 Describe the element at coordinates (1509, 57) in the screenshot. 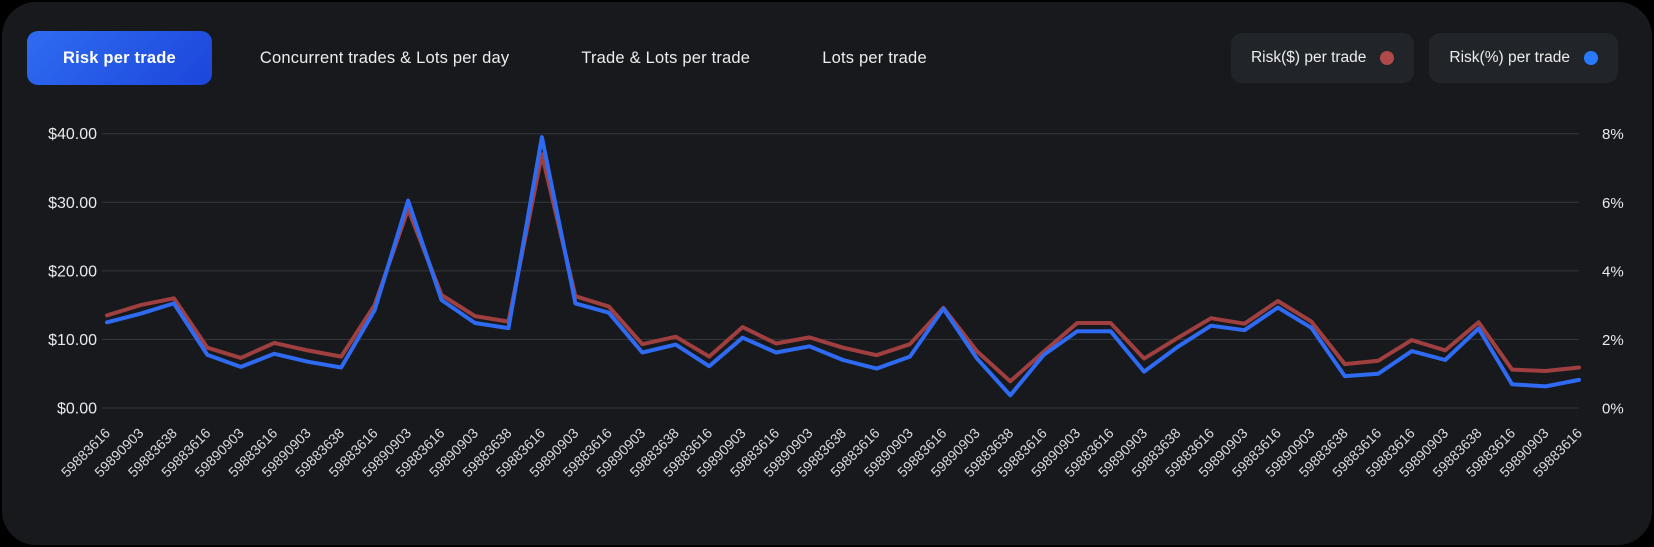

I see `legend-label: Risk(%) per trade` at that location.